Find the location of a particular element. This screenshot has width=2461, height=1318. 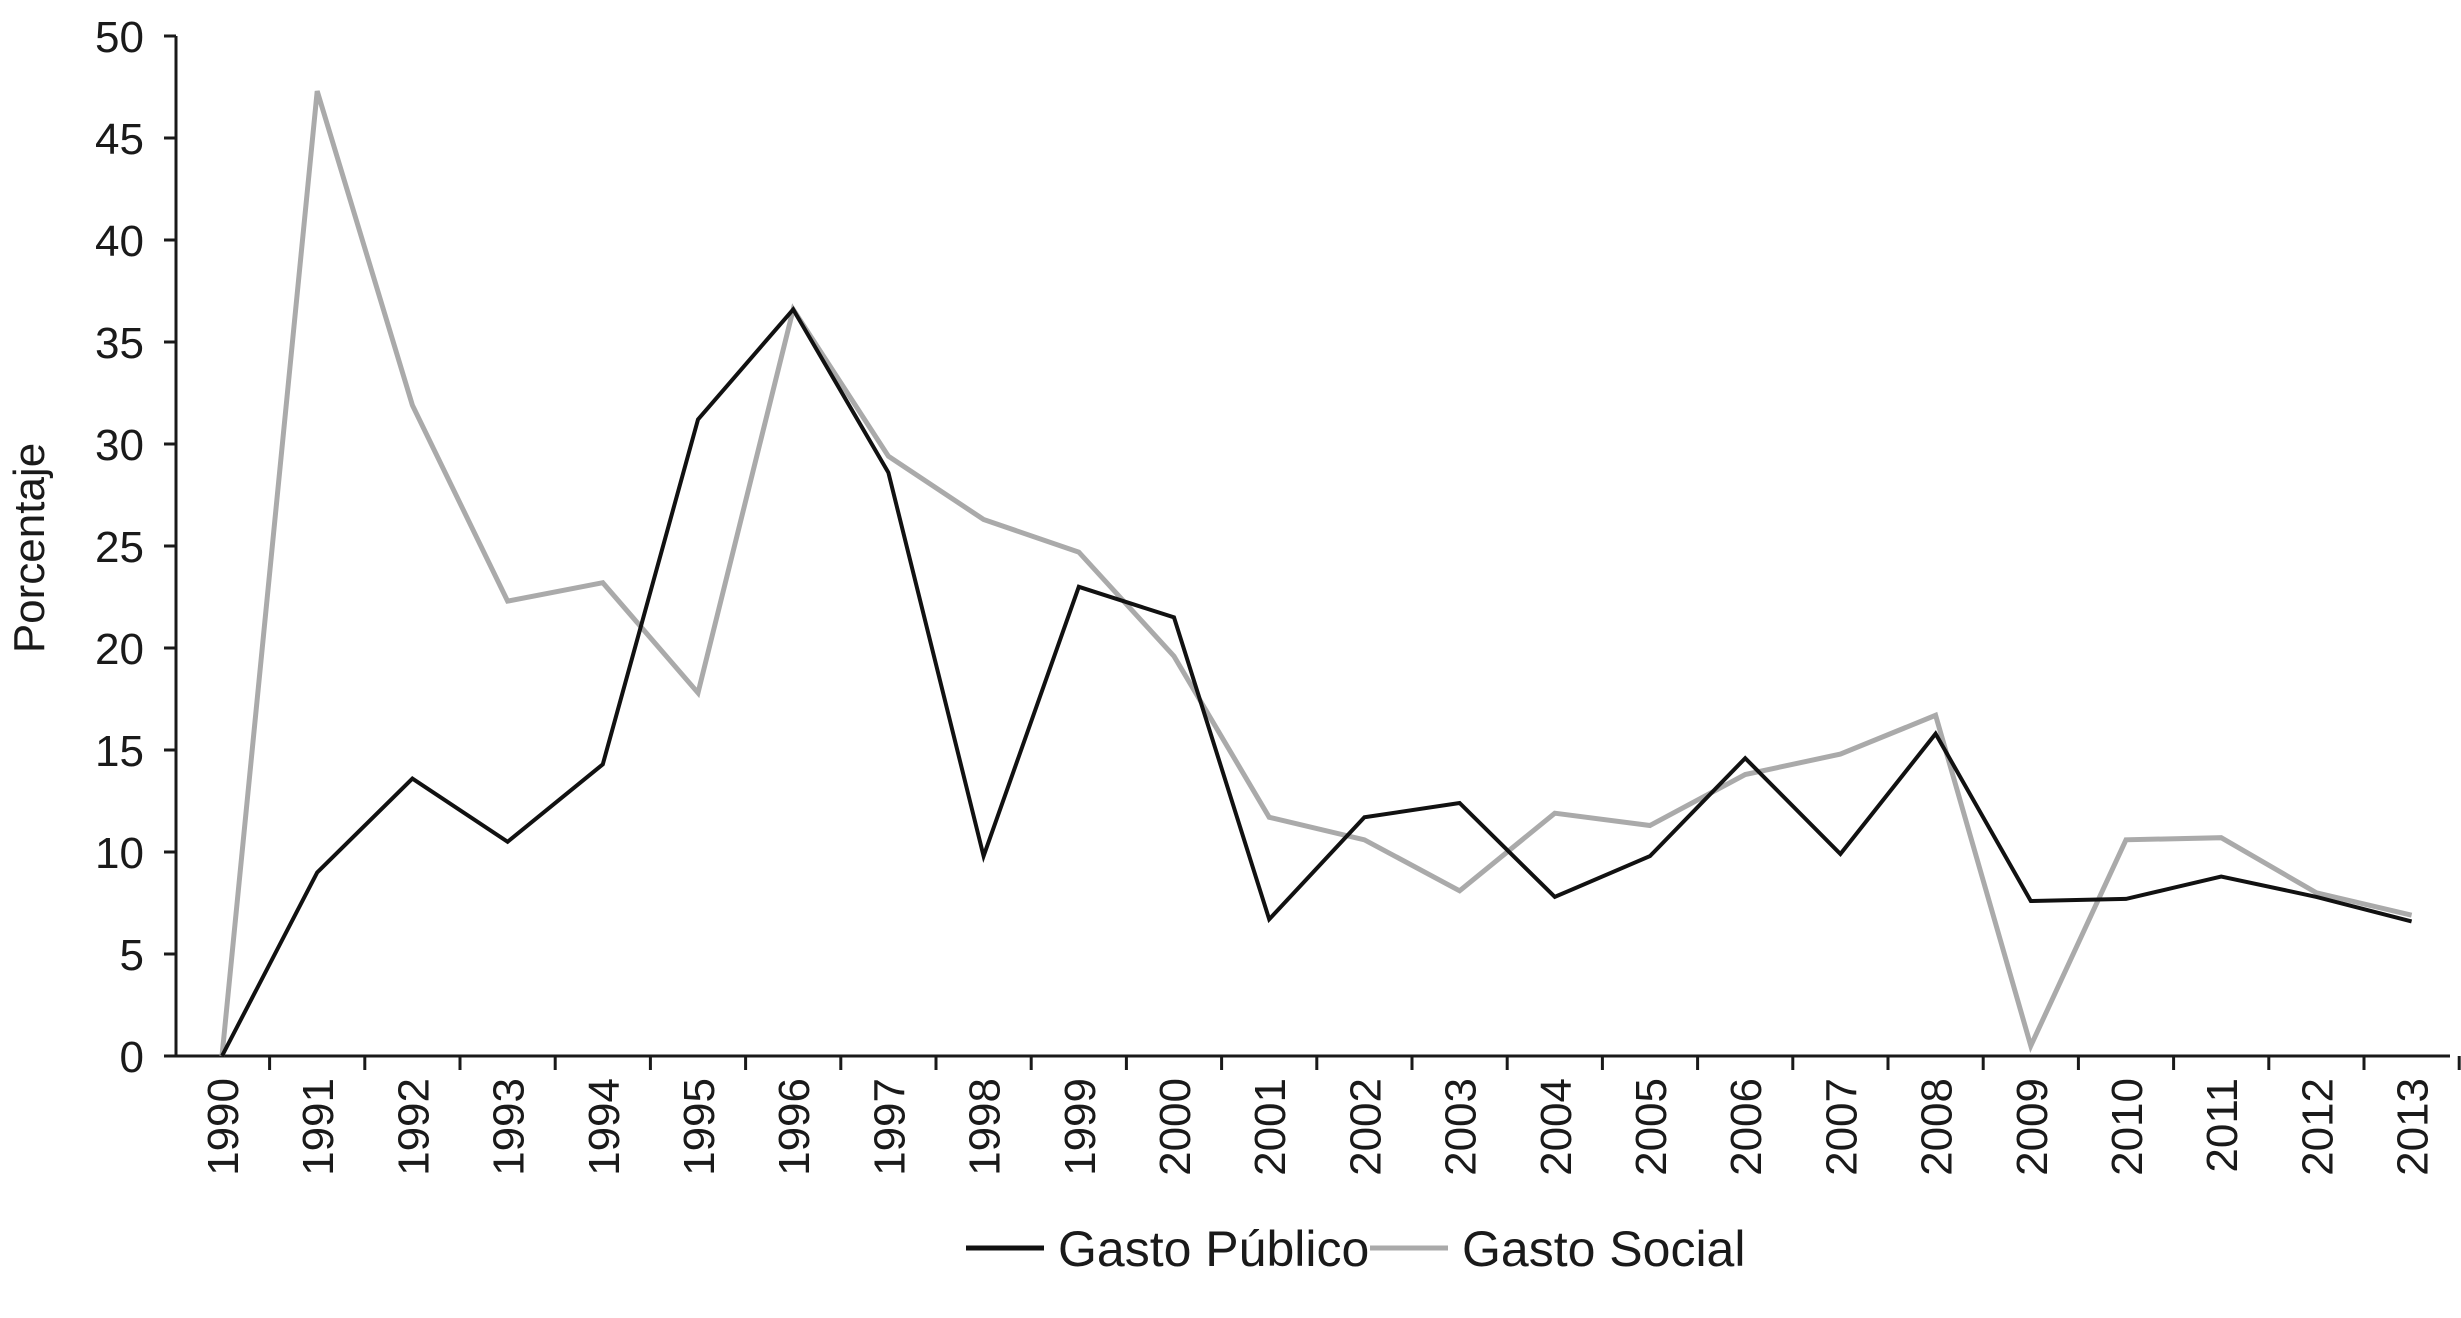

x-tick-label: 1990 is located at coordinates (223, 1127).